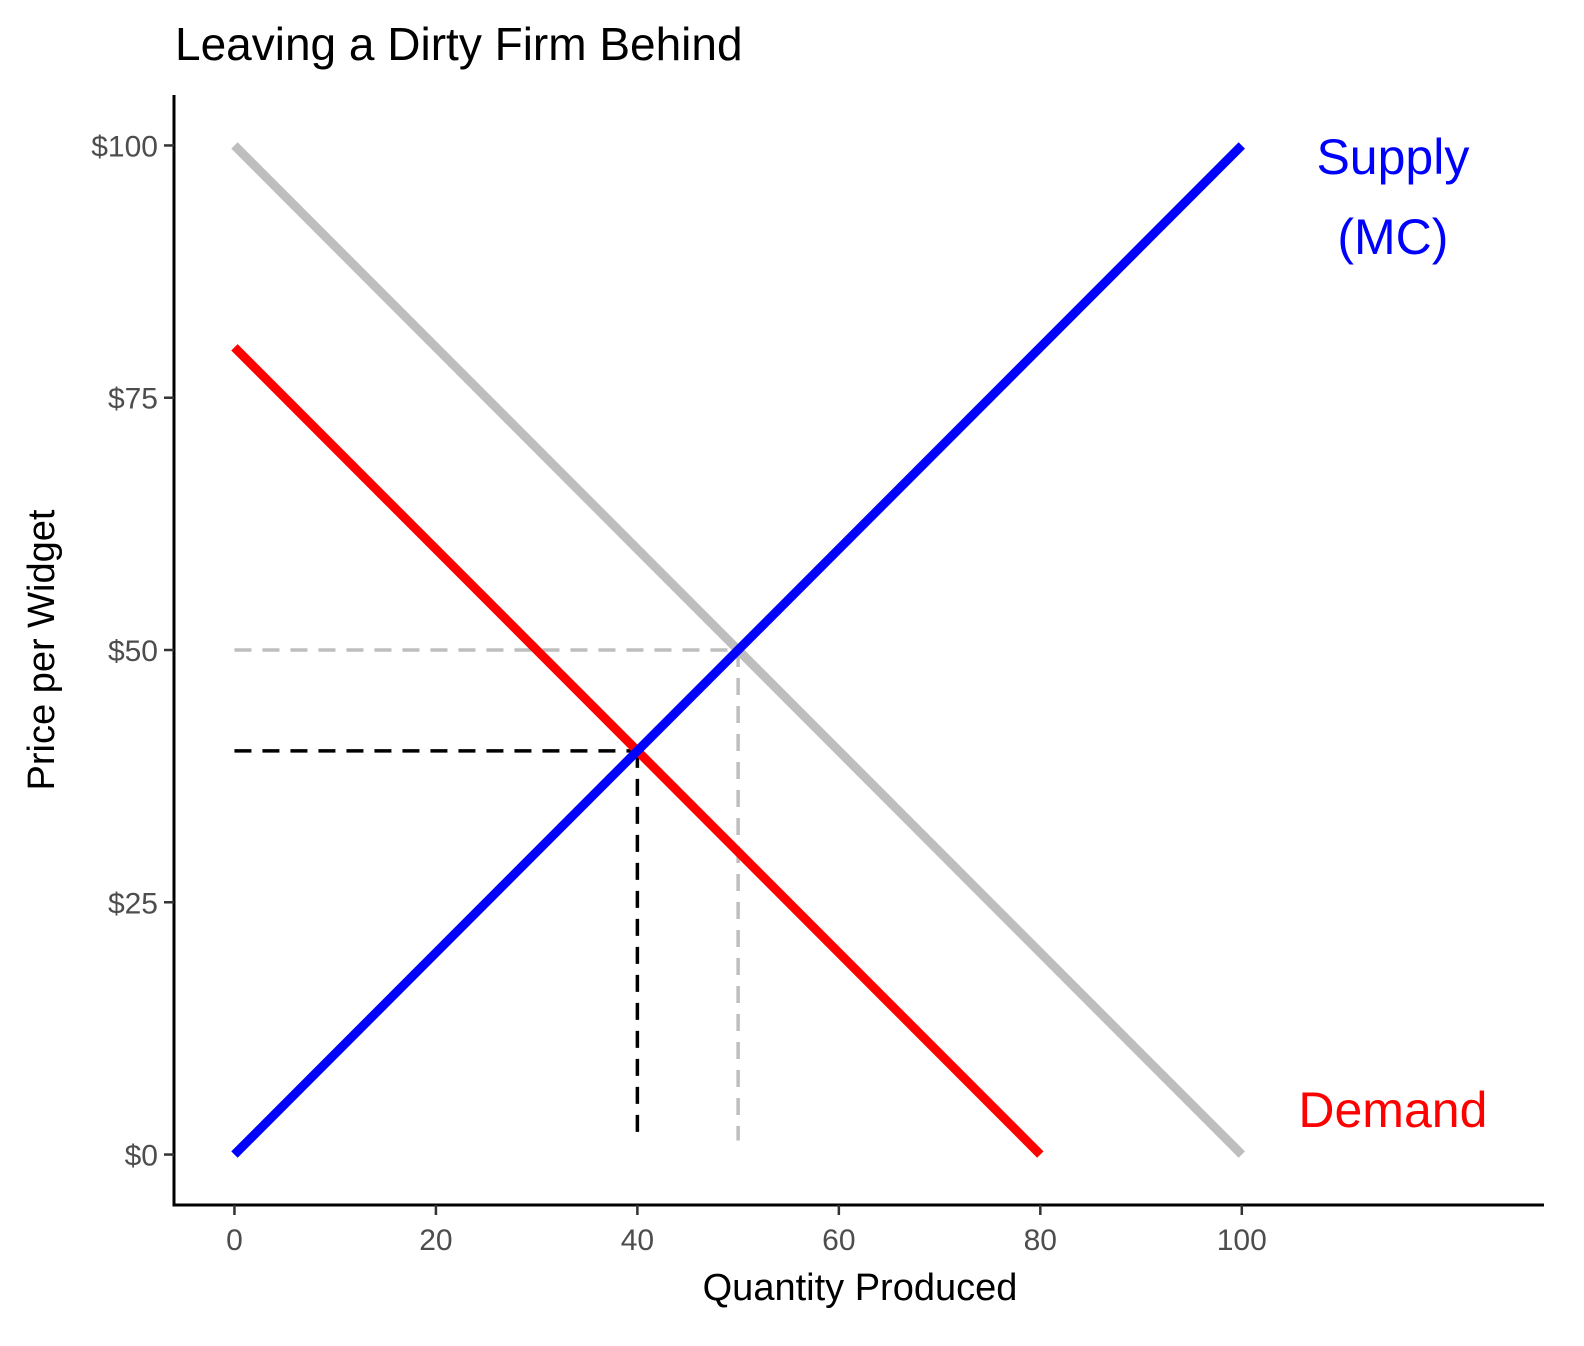 The width and height of the screenshot is (1584, 1346). Describe the element at coordinates (838, 1240) in the screenshot. I see `x-tick-label: 60` at that location.